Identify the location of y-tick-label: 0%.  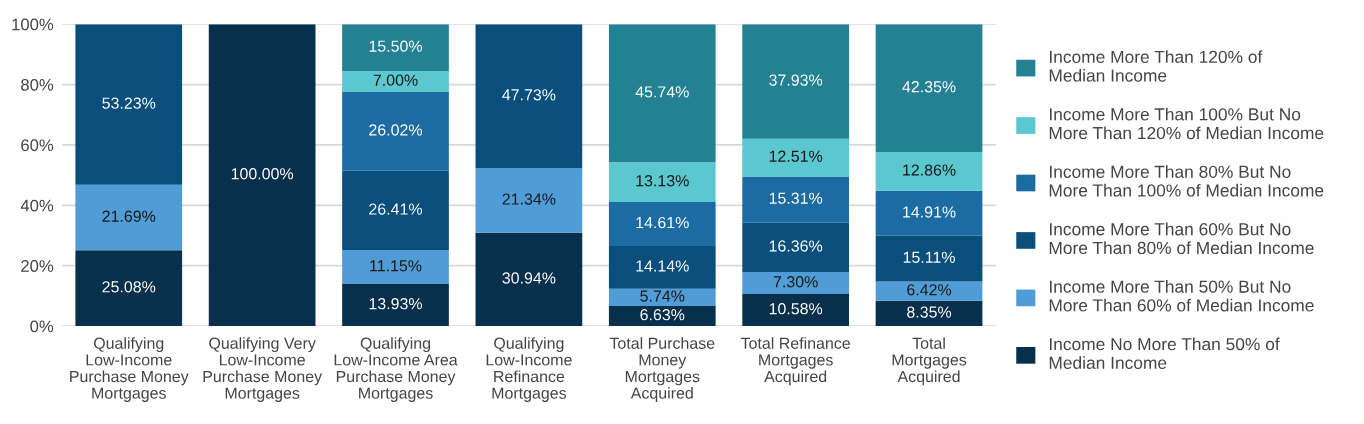
(42, 326).